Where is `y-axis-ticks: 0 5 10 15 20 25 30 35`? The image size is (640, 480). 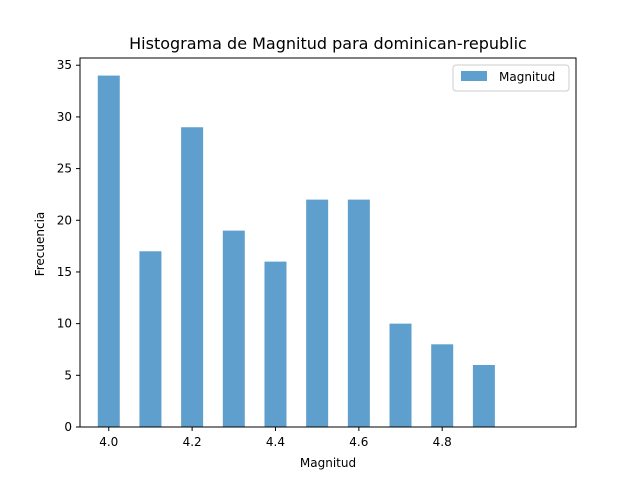 y-axis-ticks: 0 5 10 15 20 25 30 35 is located at coordinates (68, 246).